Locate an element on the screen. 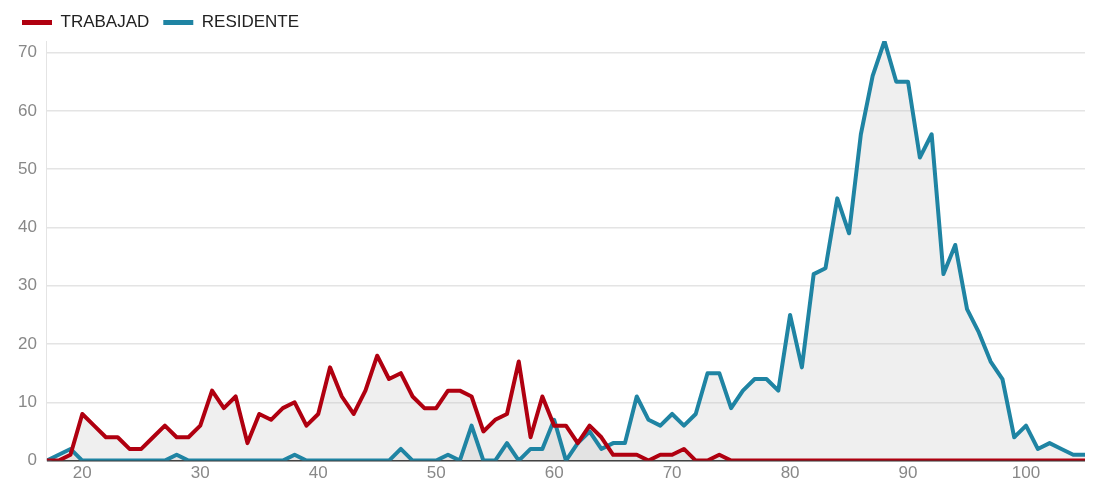  y-tick-label: 70 is located at coordinates (27, 52).